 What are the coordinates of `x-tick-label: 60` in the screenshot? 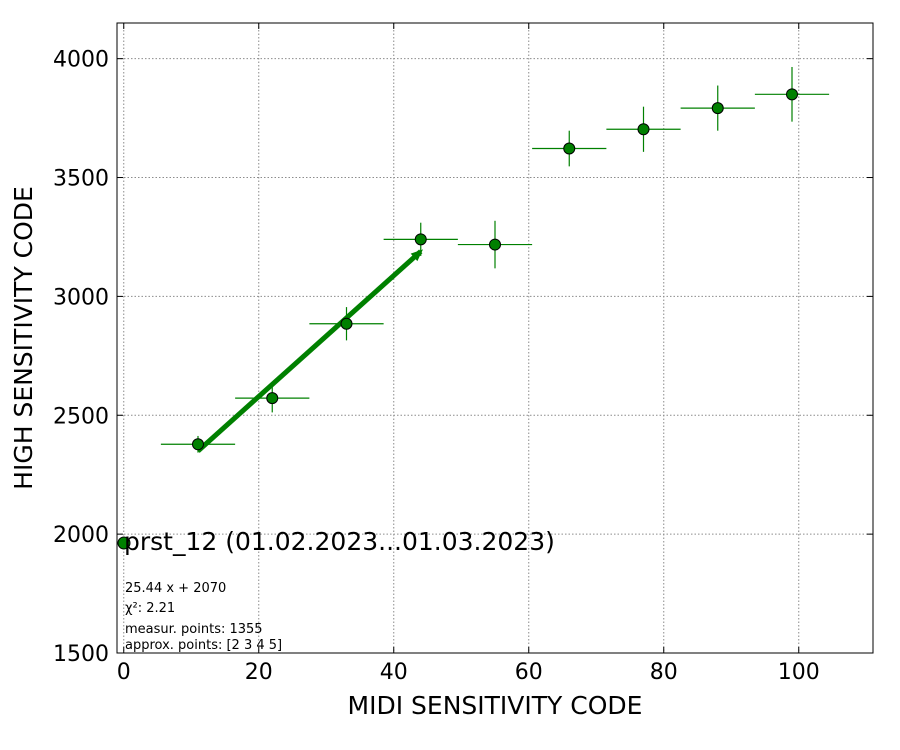 It's located at (529, 672).